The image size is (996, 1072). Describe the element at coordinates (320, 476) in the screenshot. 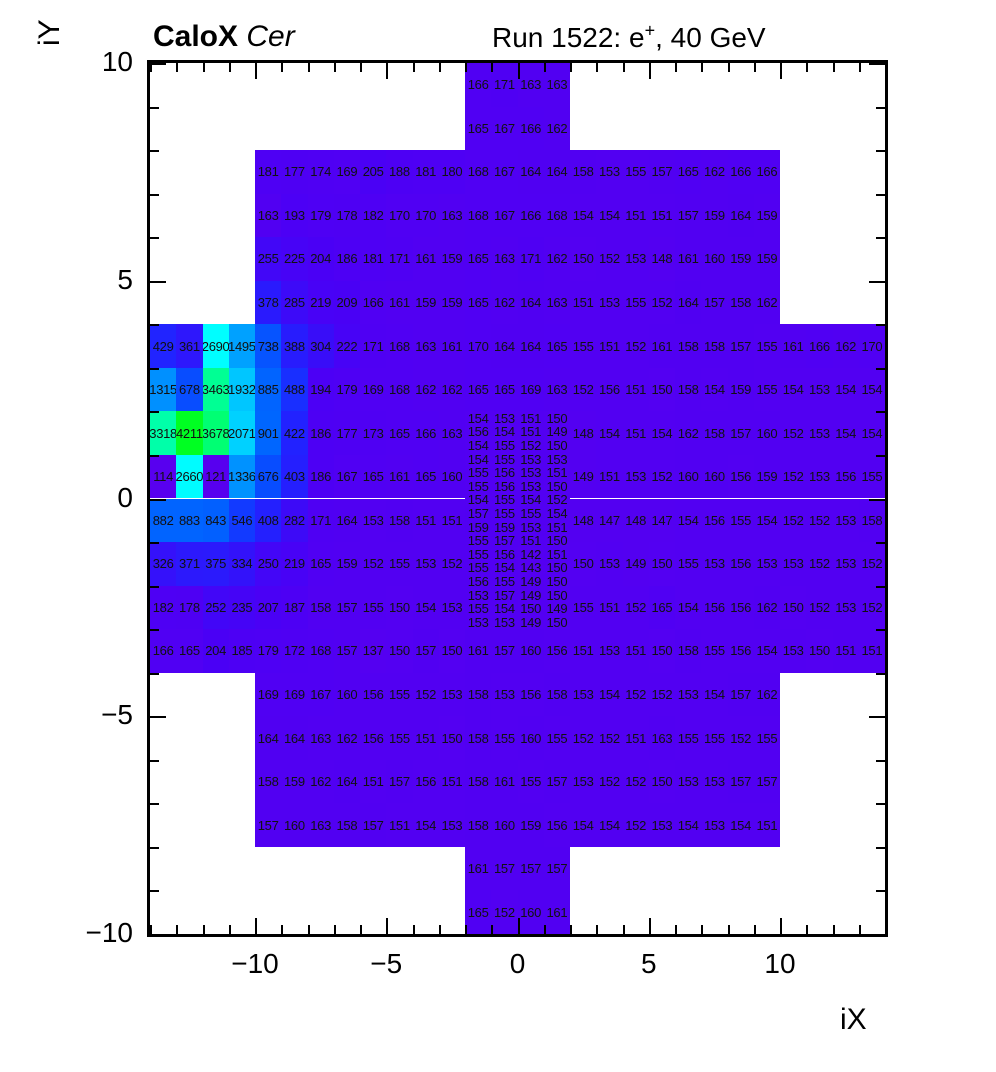

I see `heatmap-cell: 186` at that location.